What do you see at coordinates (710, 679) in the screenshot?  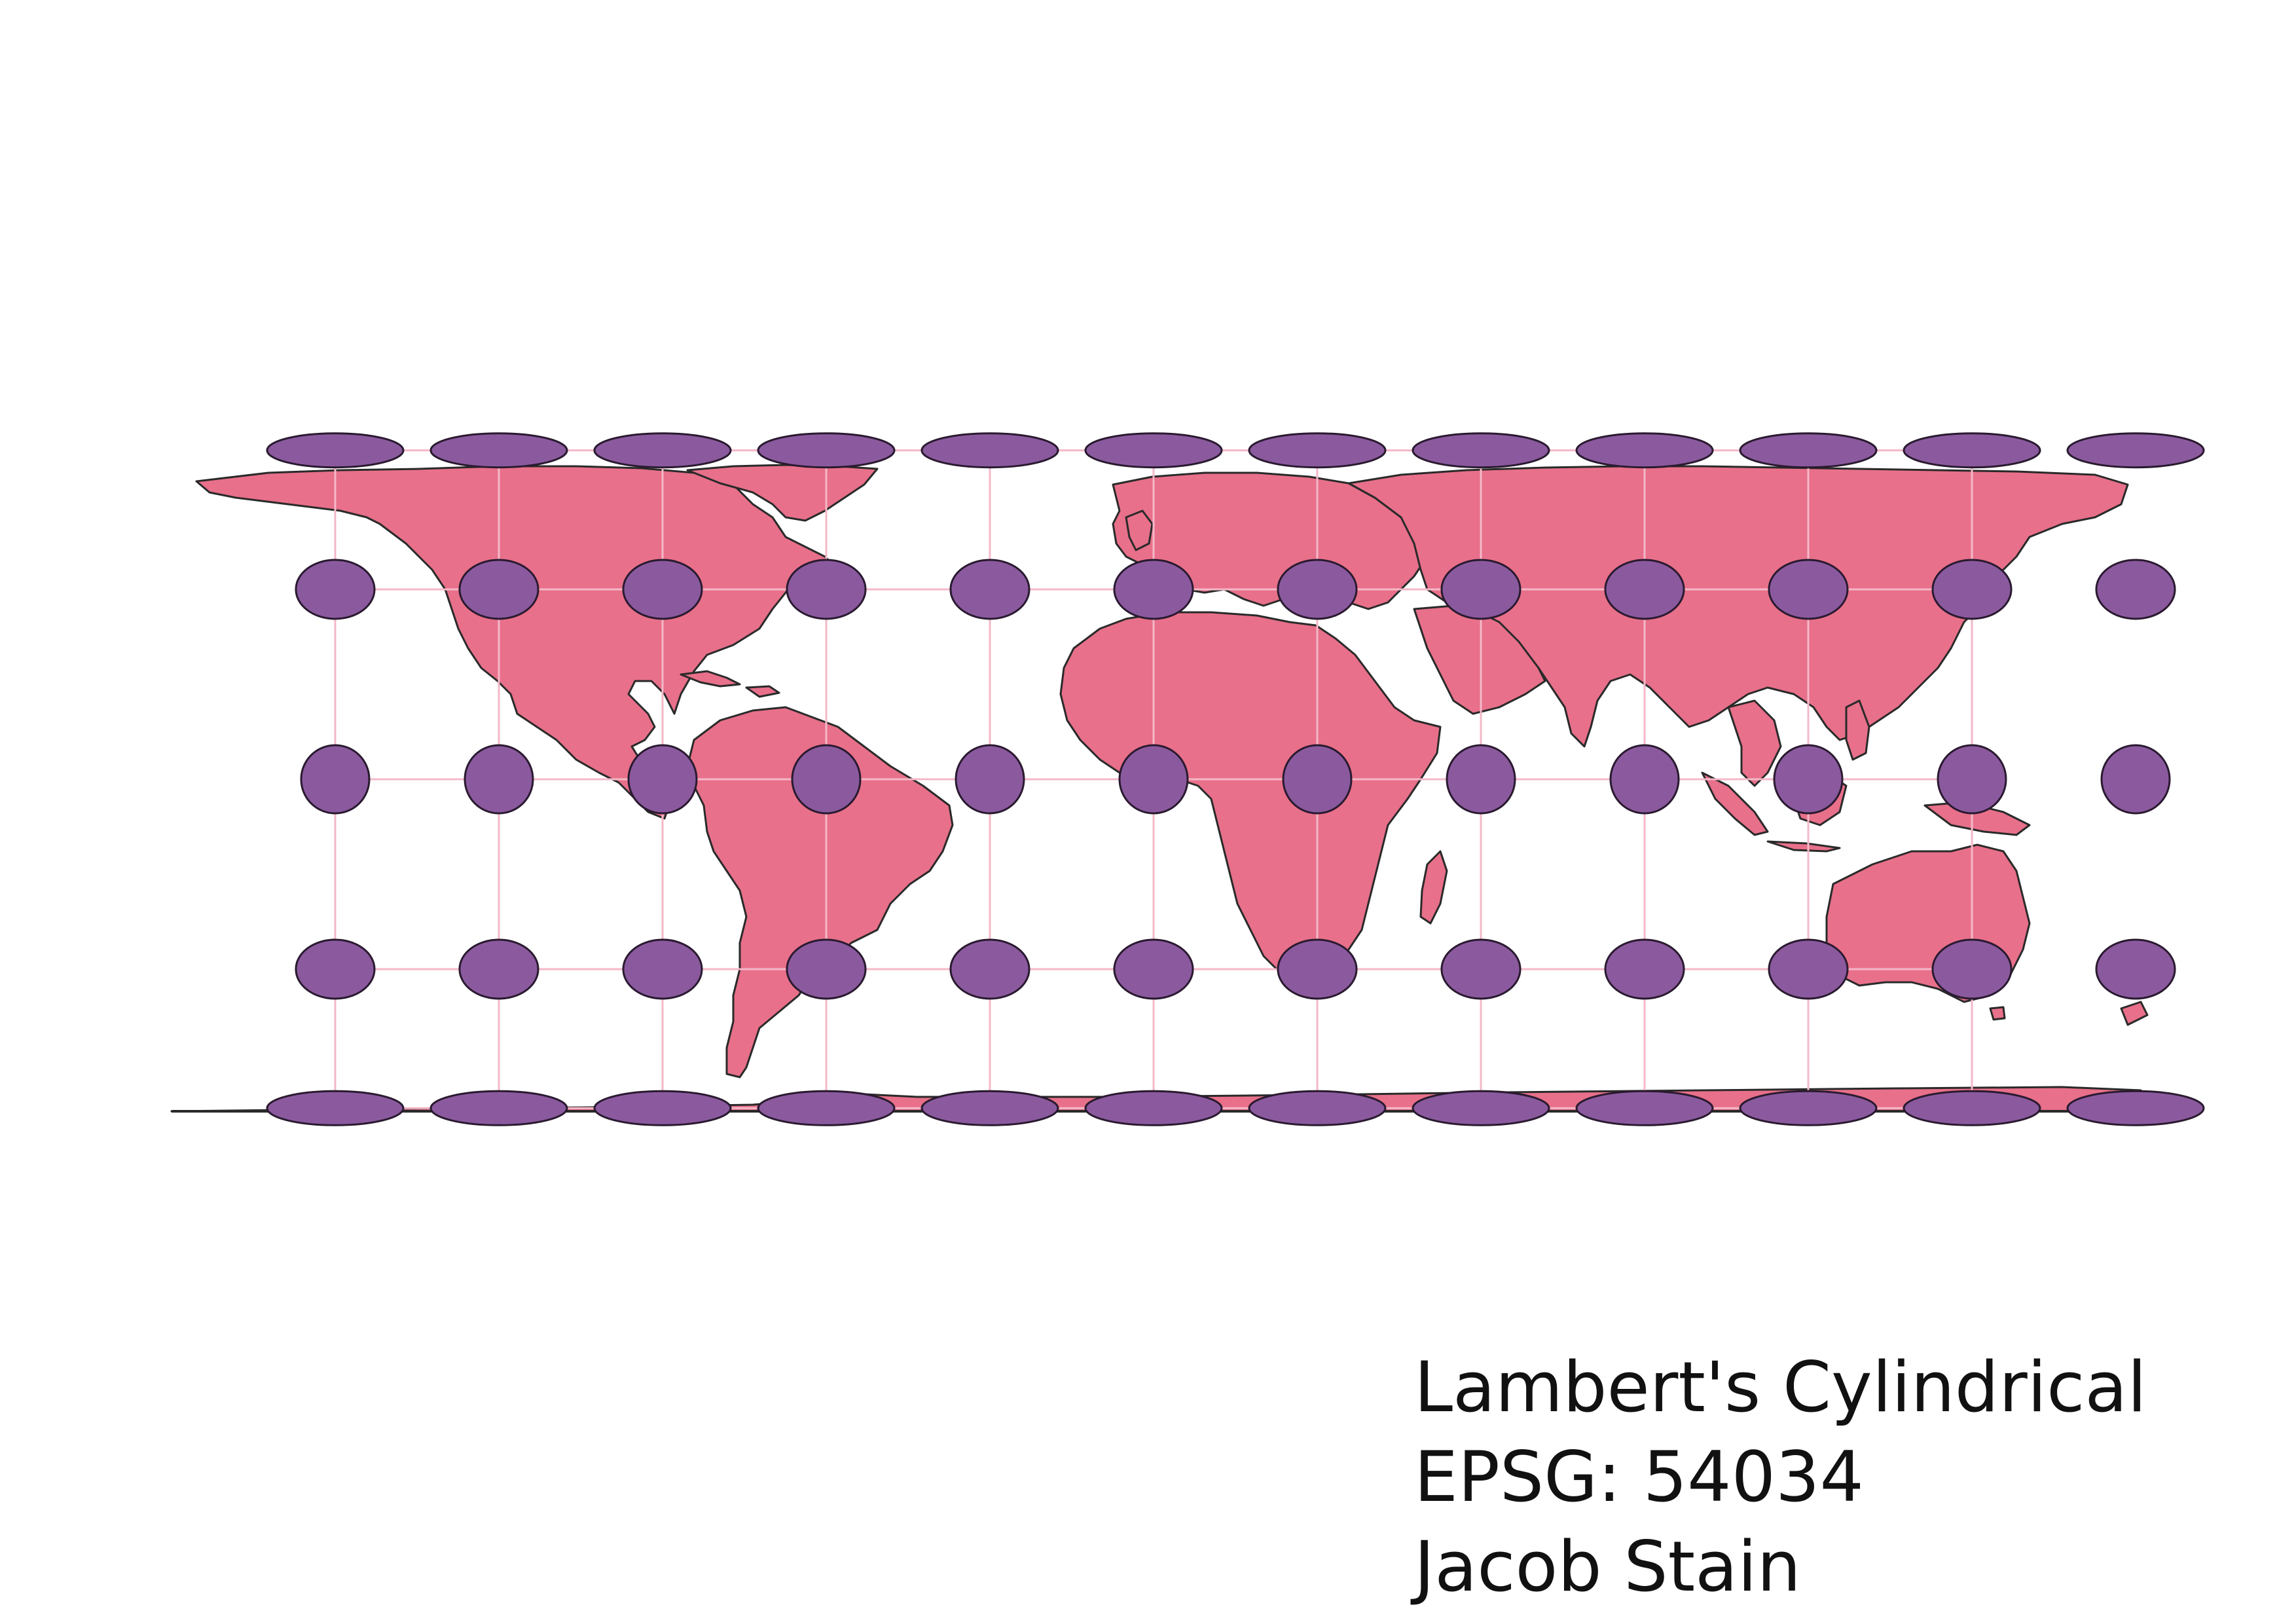 I see `land-cuba` at bounding box center [710, 679].